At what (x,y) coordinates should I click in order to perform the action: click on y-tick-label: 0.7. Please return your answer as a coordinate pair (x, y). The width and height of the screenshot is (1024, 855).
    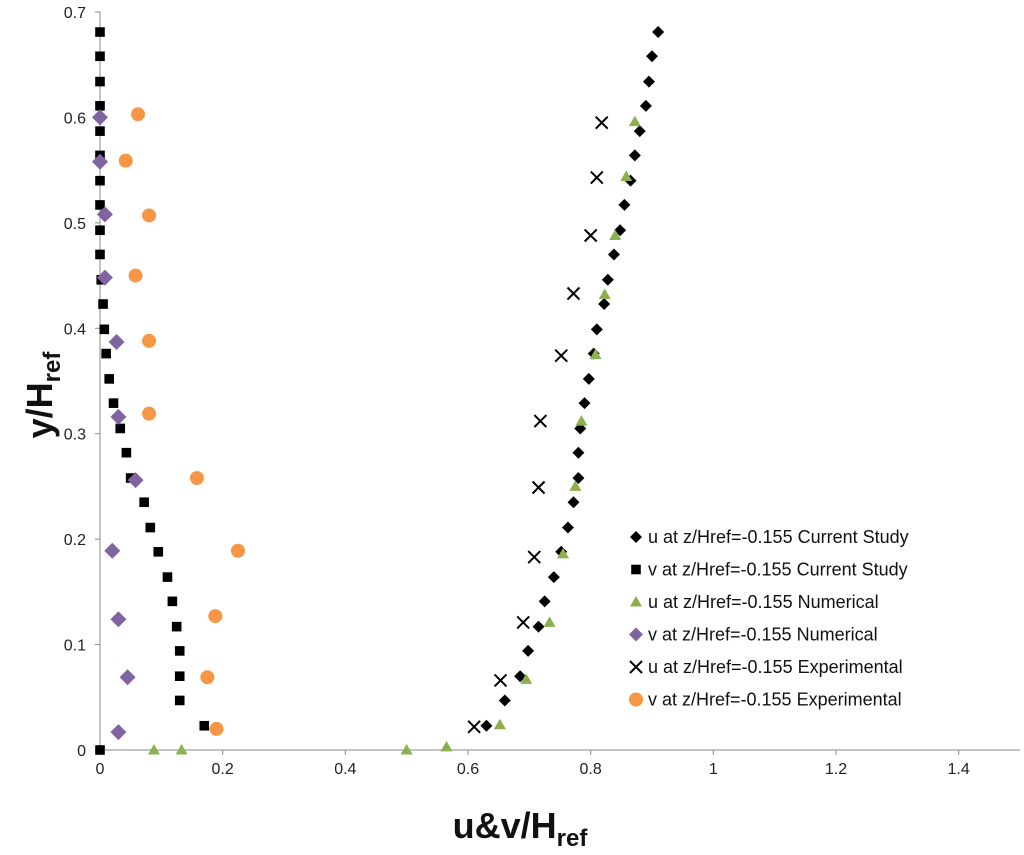
    Looking at the image, I should click on (75, 13).